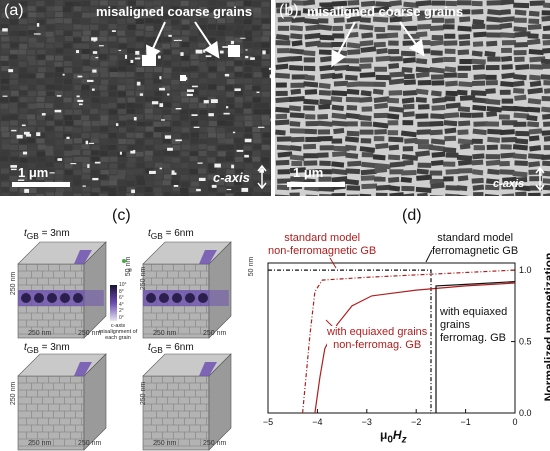  What do you see at coordinates (183, 42) in the screenshot?
I see `panel-a-arrows` at bounding box center [183, 42].